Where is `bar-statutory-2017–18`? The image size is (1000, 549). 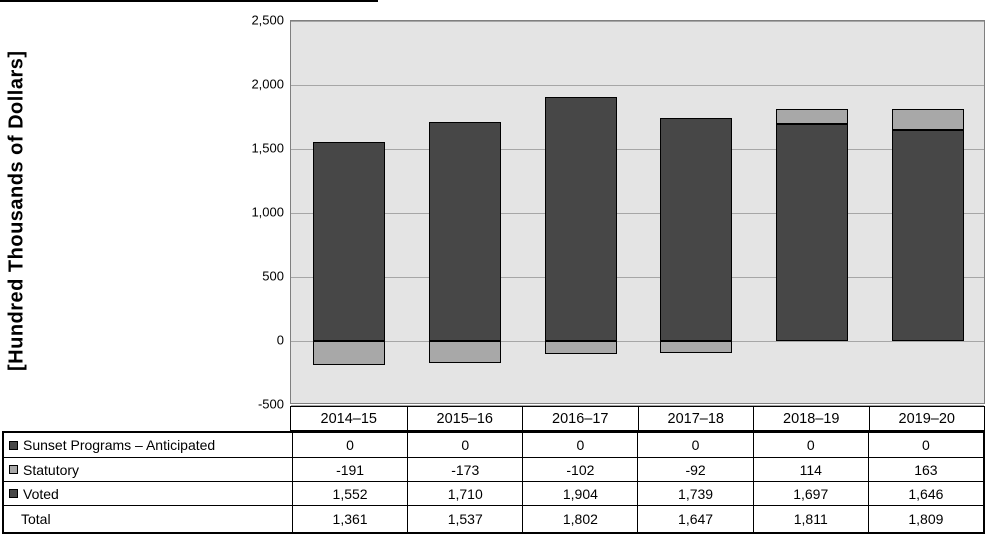 bar-statutory-2017–18 is located at coordinates (696, 347).